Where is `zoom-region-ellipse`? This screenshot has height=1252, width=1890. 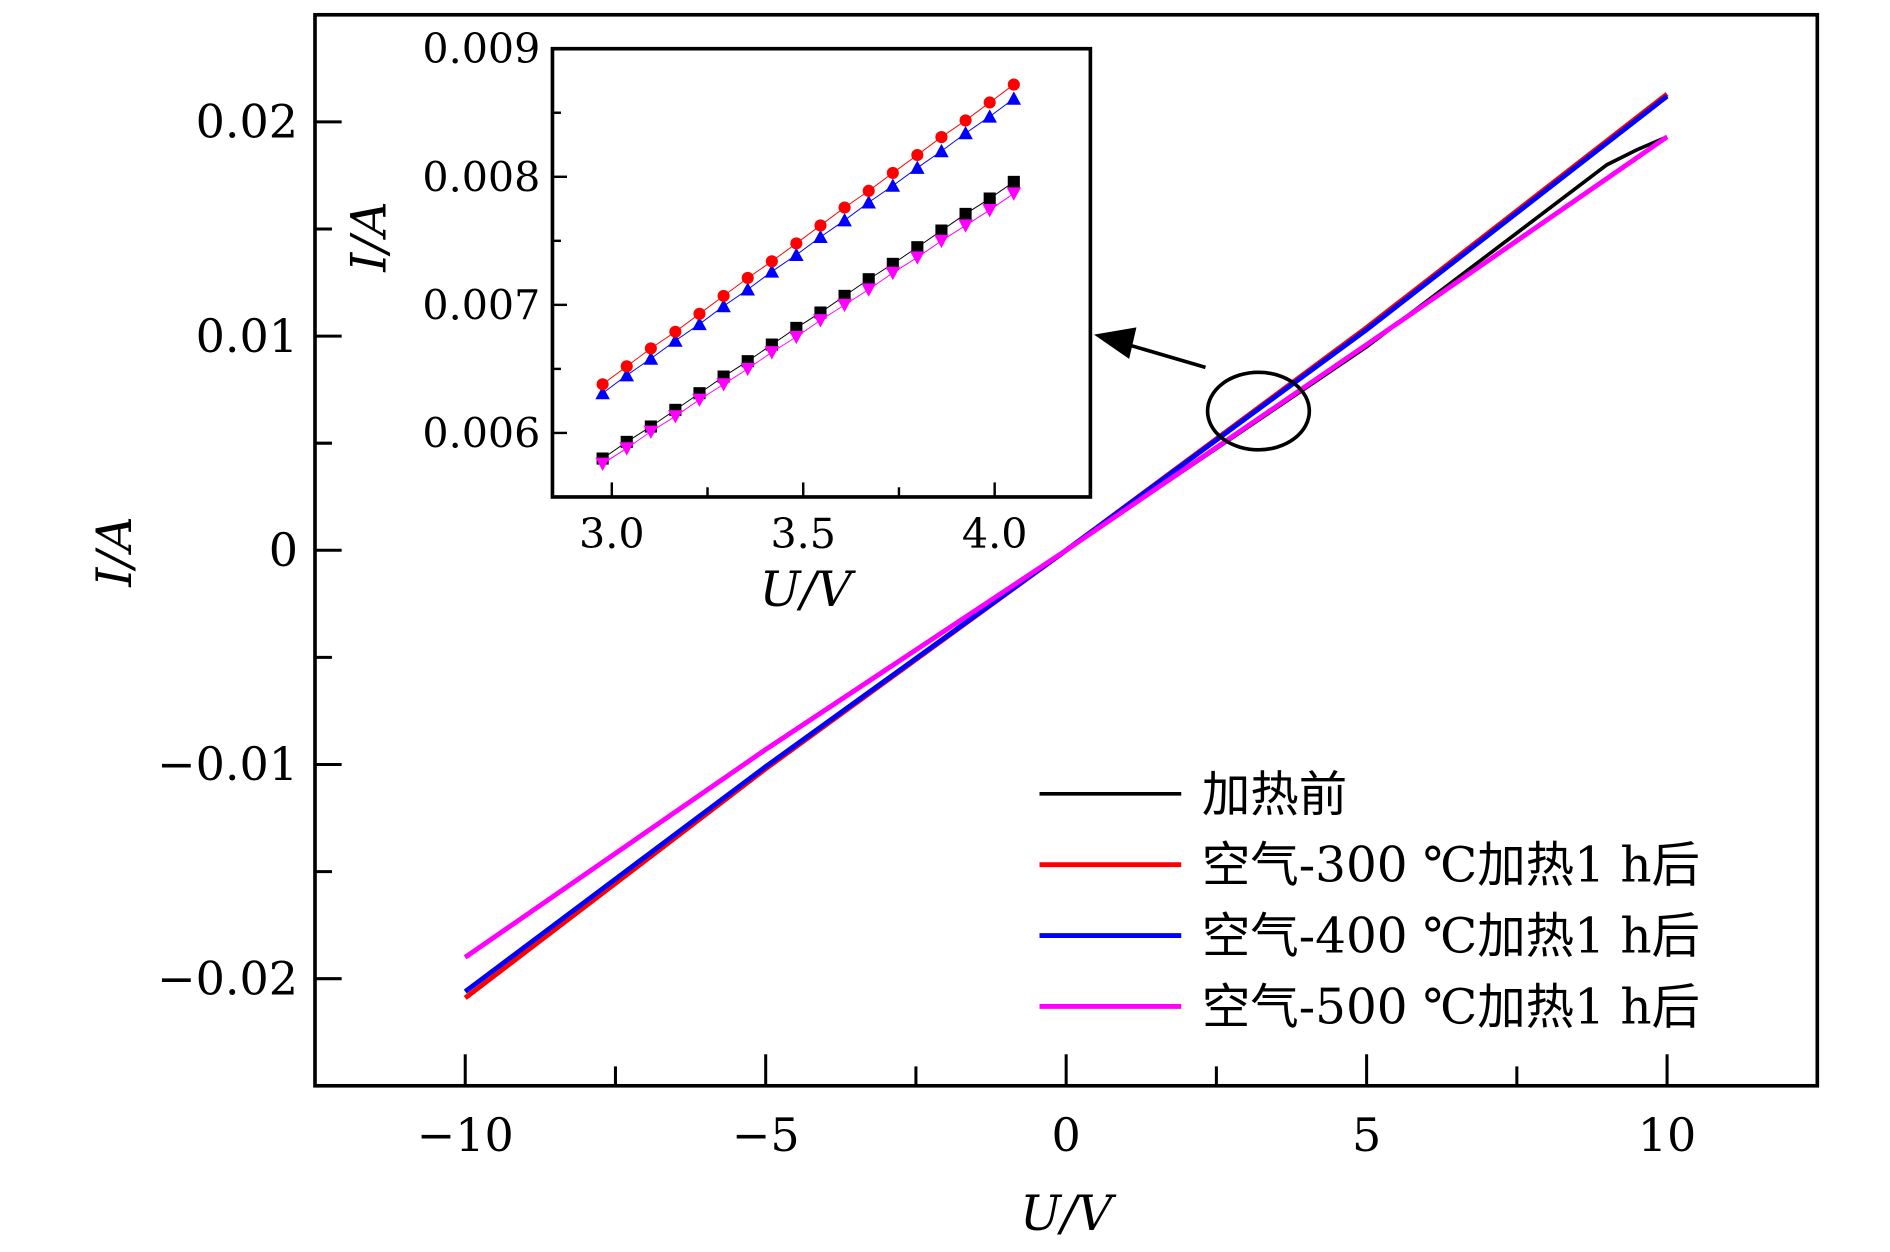 zoom-region-ellipse is located at coordinates (1258, 411).